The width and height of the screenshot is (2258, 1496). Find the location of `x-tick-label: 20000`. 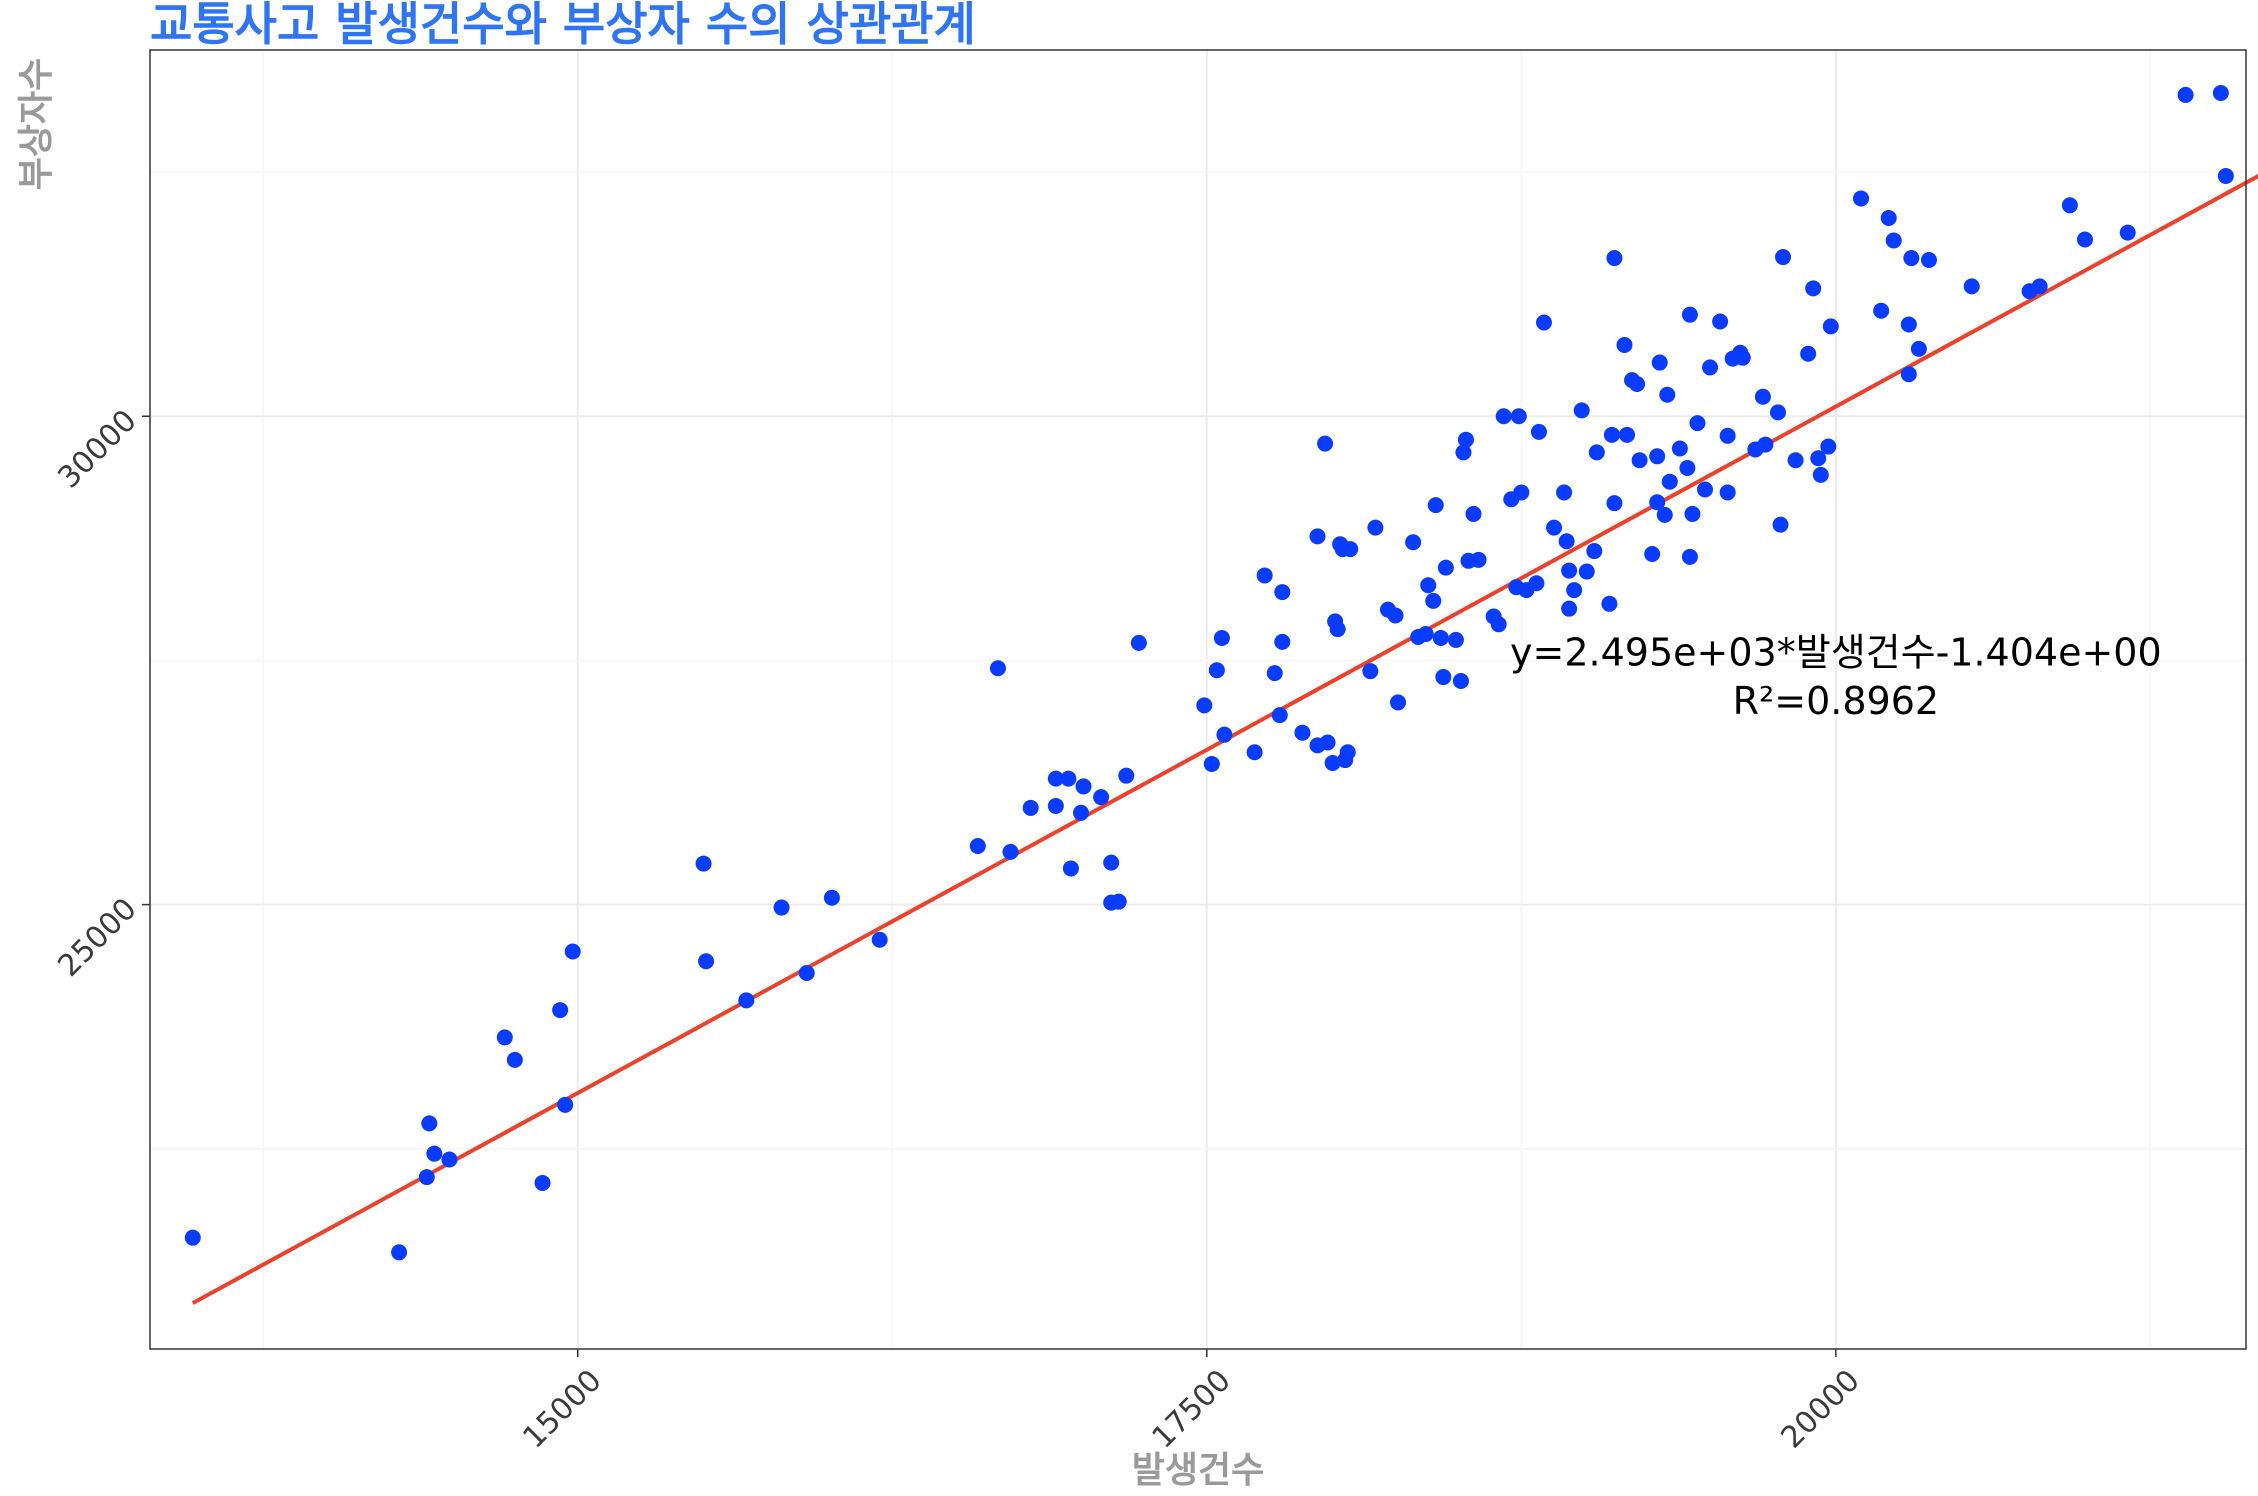

x-tick-label: 20000 is located at coordinates (1821, 1409).